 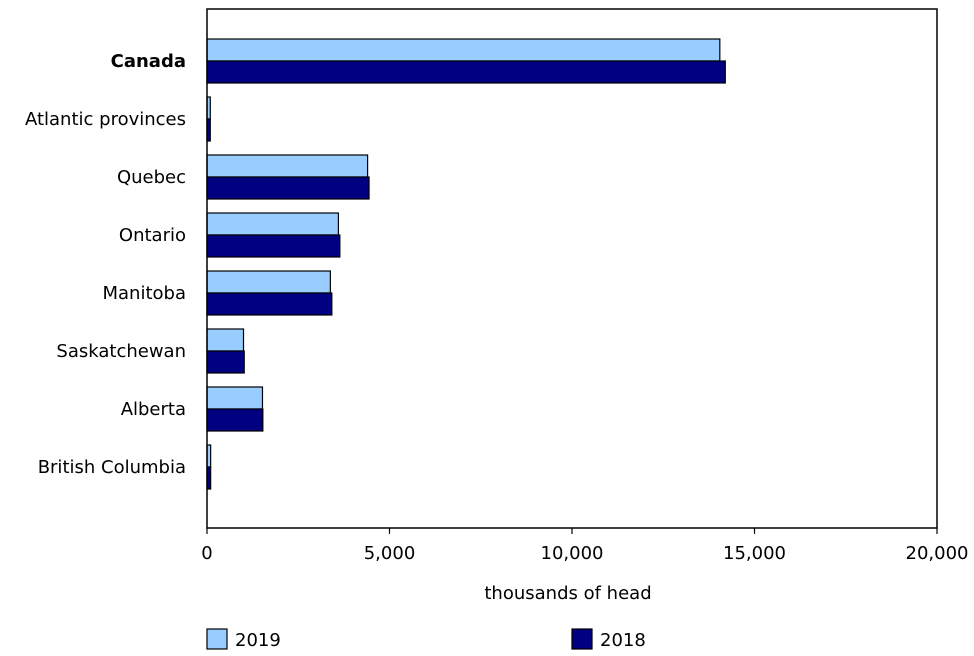 What do you see at coordinates (426, 639) in the screenshot?
I see `legend: 2019 2018` at bounding box center [426, 639].